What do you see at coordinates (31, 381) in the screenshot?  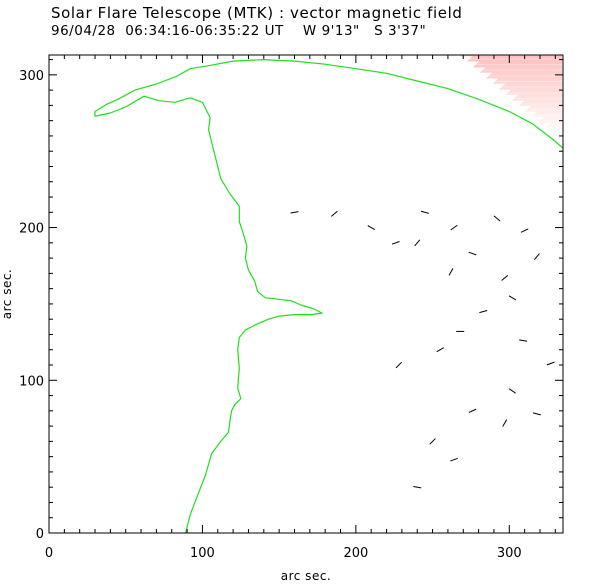 I see `y-tick-label: 100` at bounding box center [31, 381].